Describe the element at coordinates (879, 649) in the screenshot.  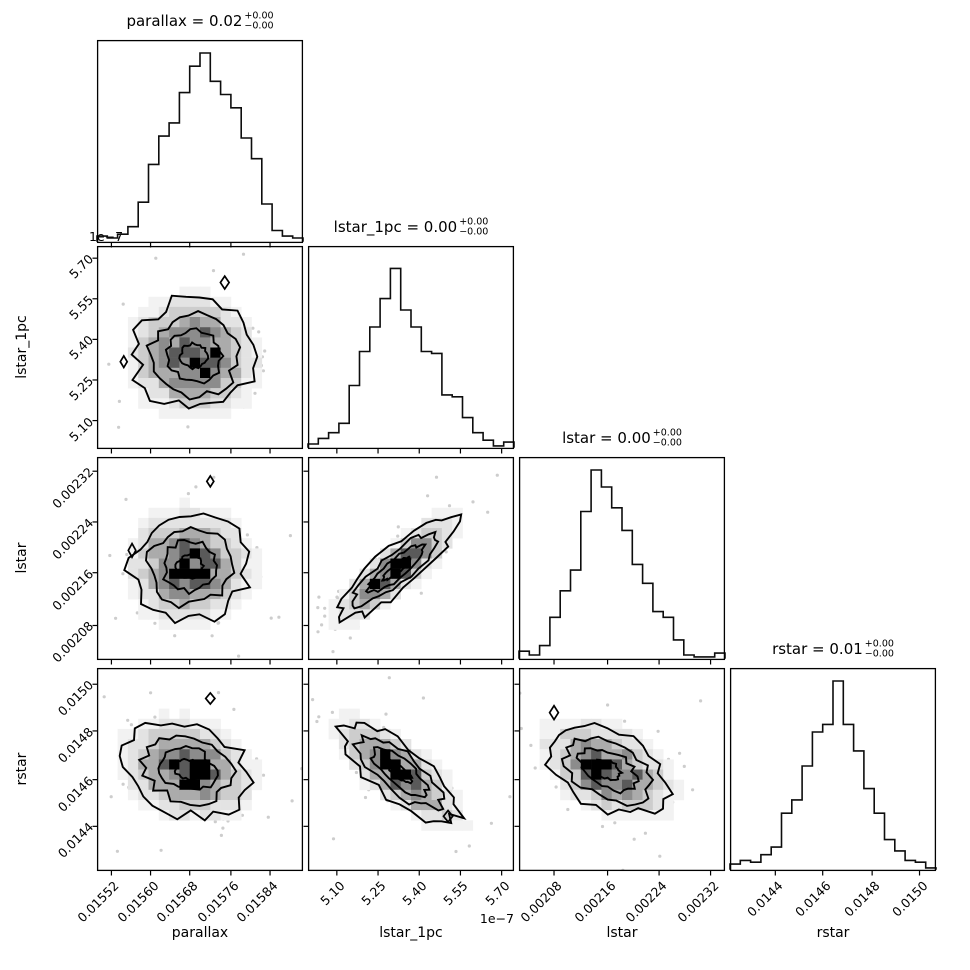
I see `title-rstar-uncertainty: +0.00 −0.00` at that location.